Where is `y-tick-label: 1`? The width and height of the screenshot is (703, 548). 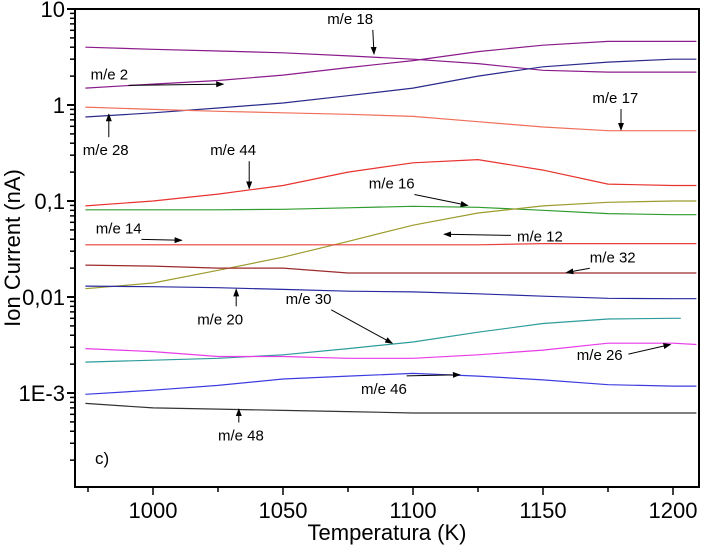 y-tick-label: 1 is located at coordinates (59, 105).